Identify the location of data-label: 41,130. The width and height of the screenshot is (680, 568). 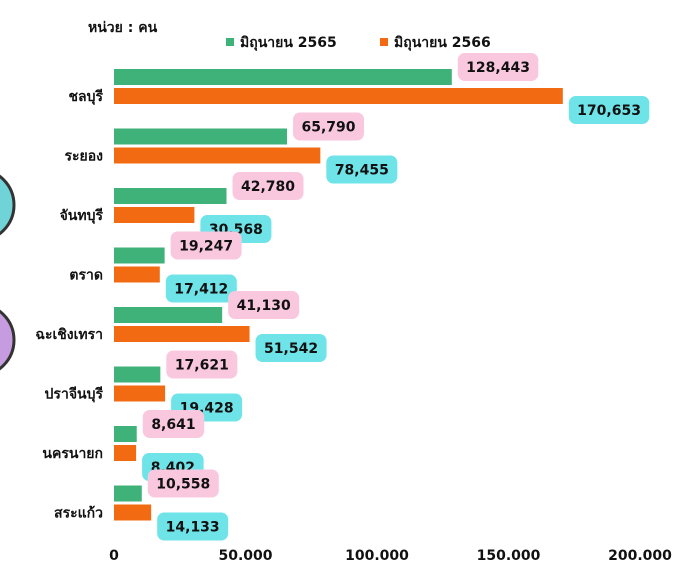
(264, 306).